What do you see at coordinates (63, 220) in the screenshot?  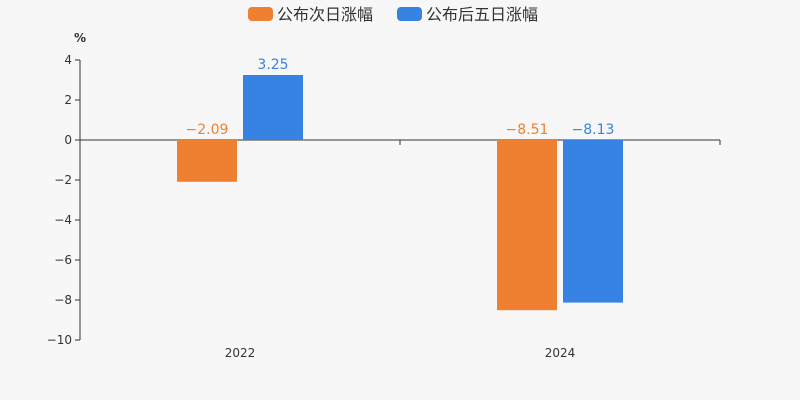 I see `y-tick-label: −4` at bounding box center [63, 220].